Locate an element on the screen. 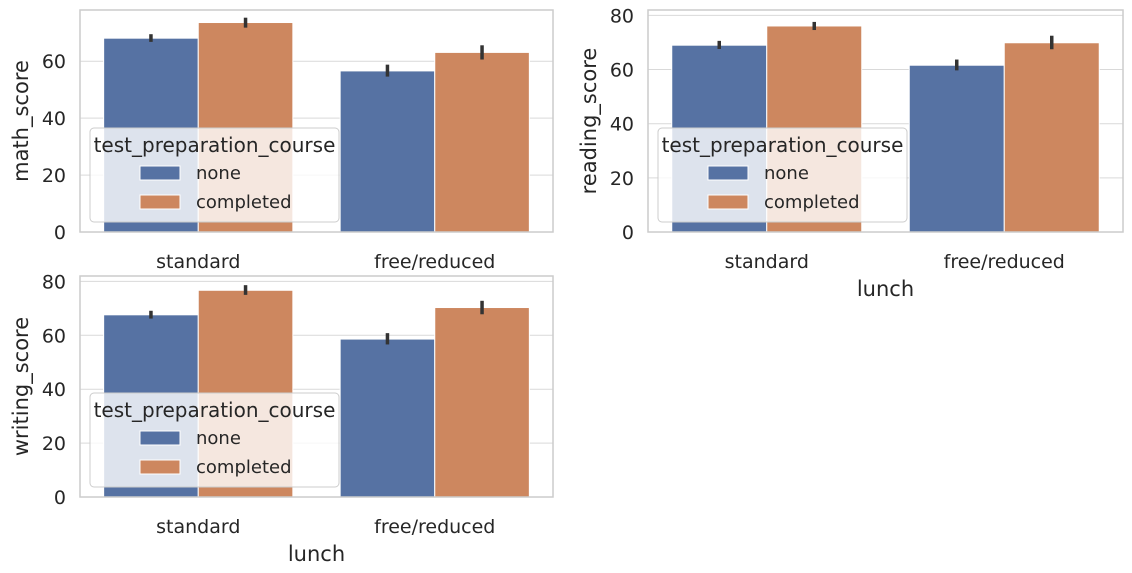  y-axis-label: math_score is located at coordinates (21, 121).